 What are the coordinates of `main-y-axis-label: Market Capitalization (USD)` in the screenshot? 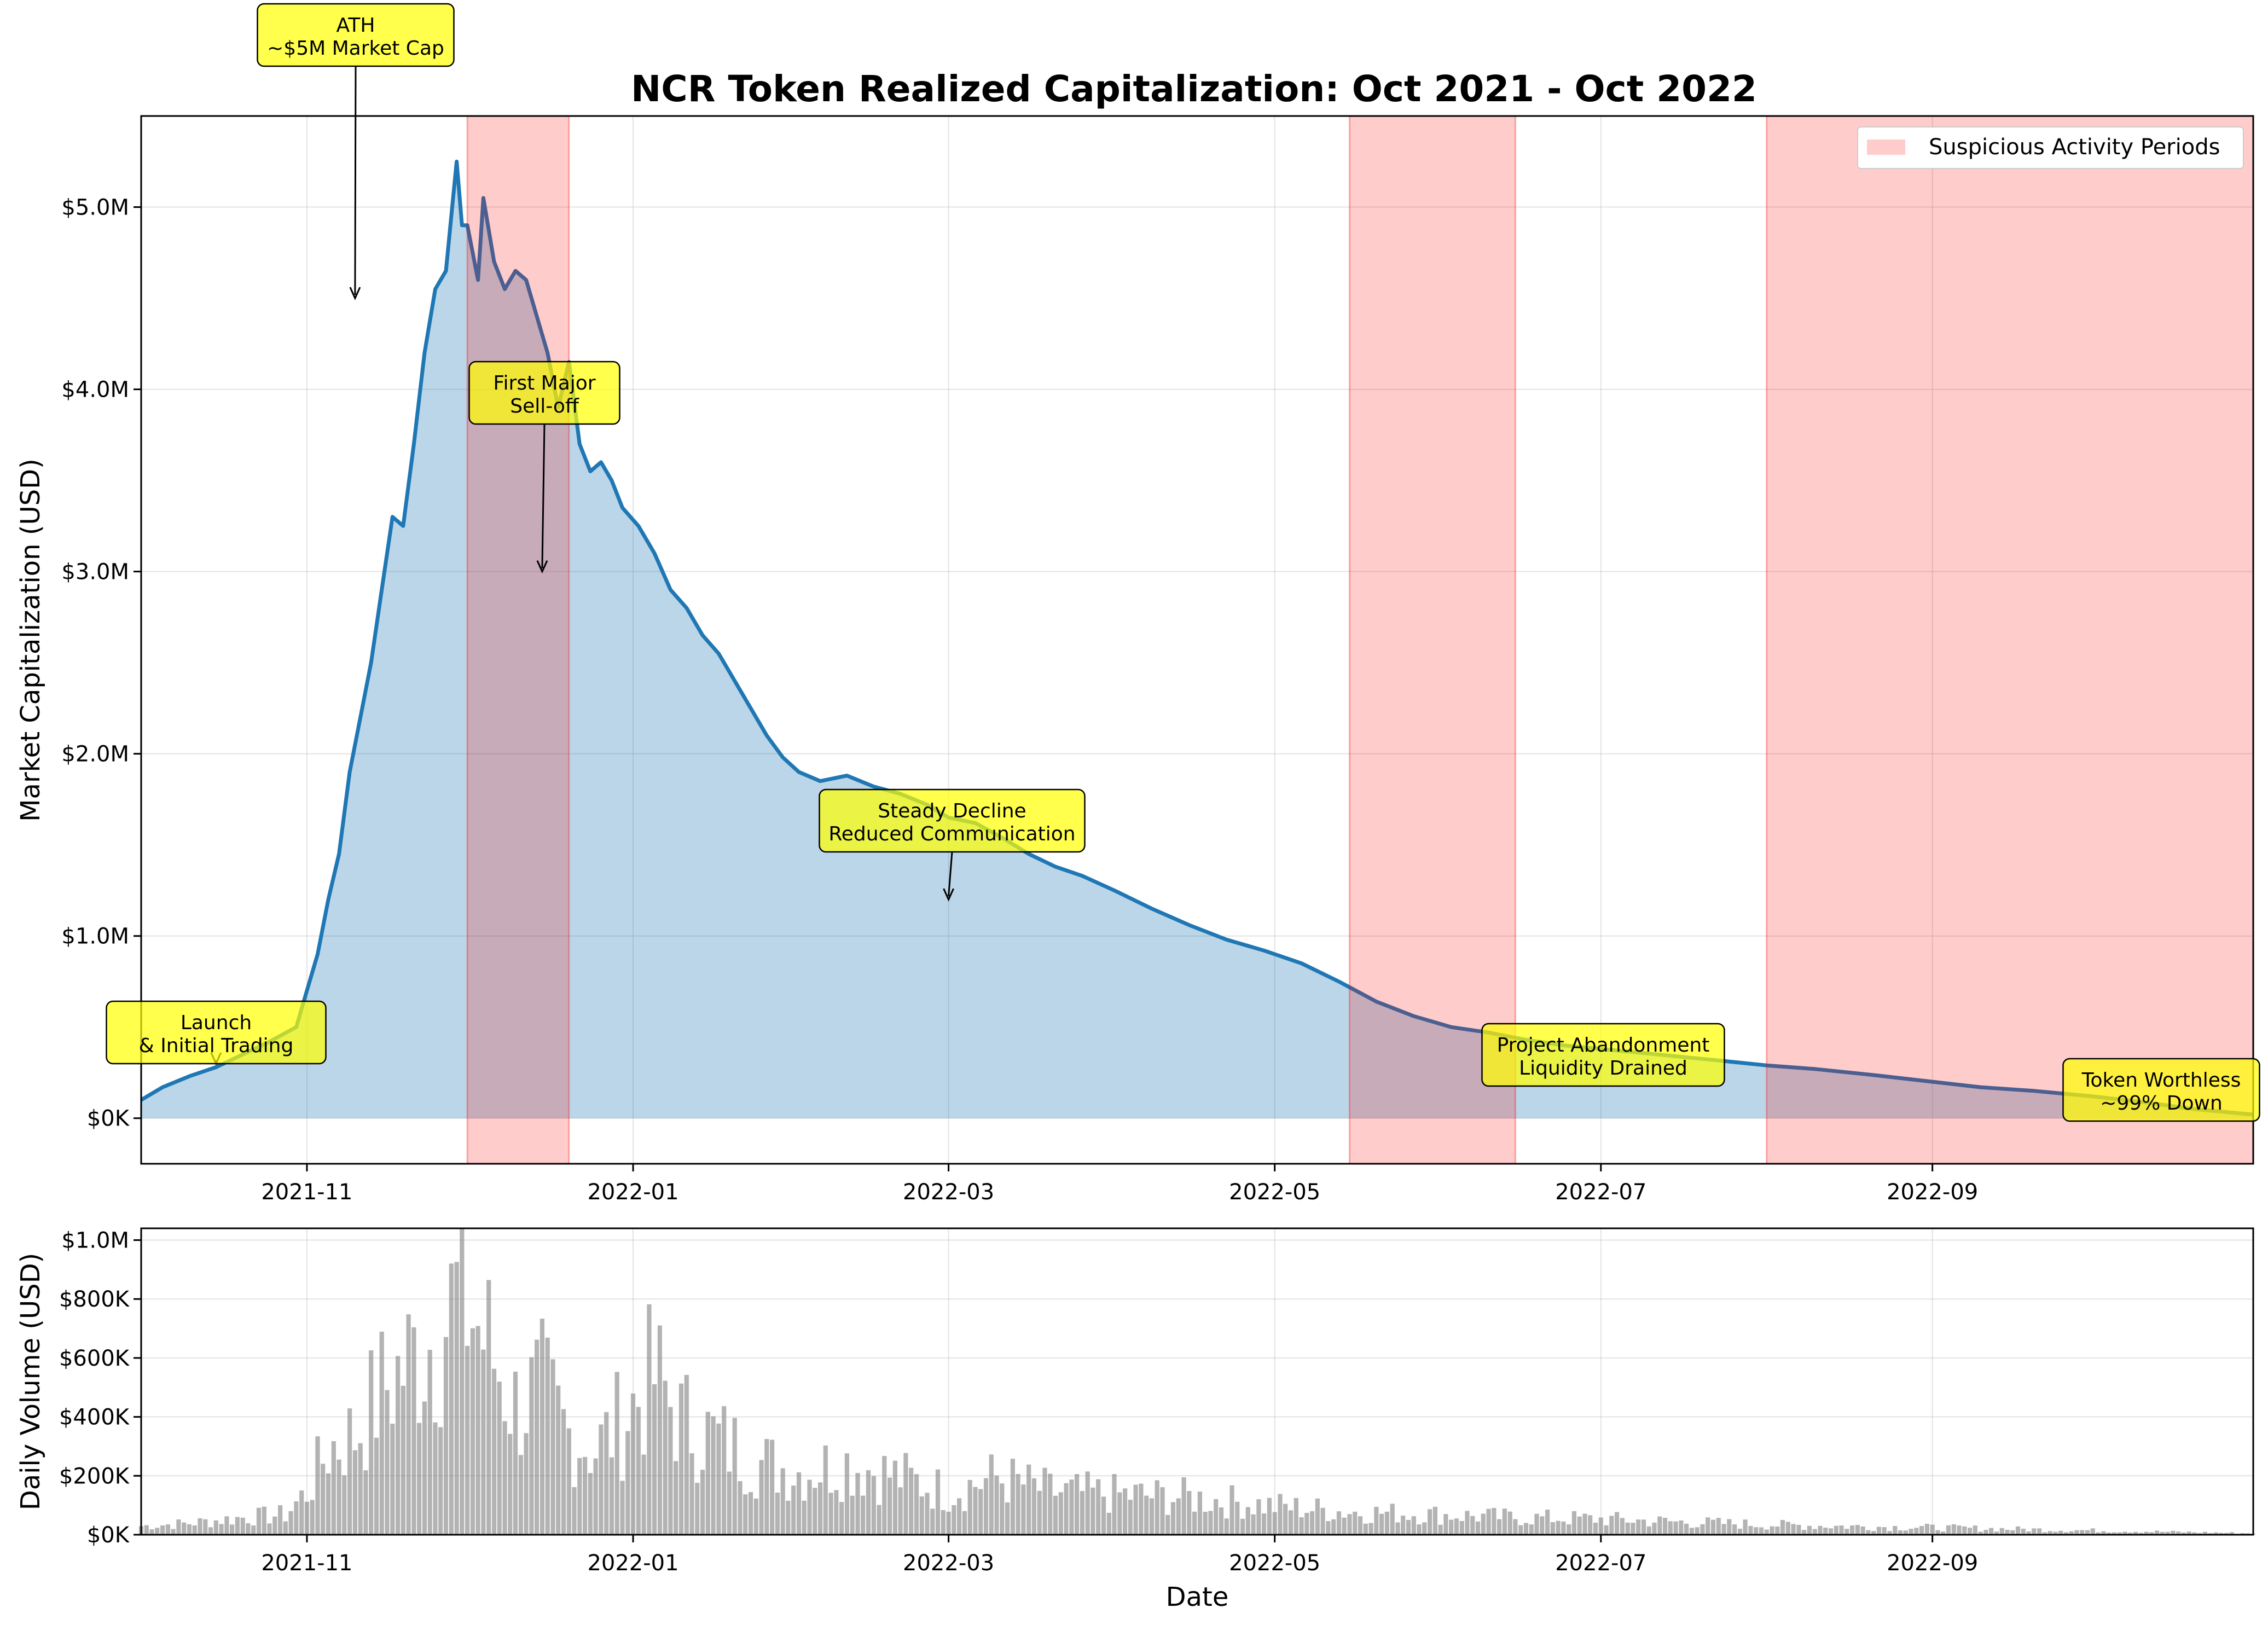 It's located at (31, 640).